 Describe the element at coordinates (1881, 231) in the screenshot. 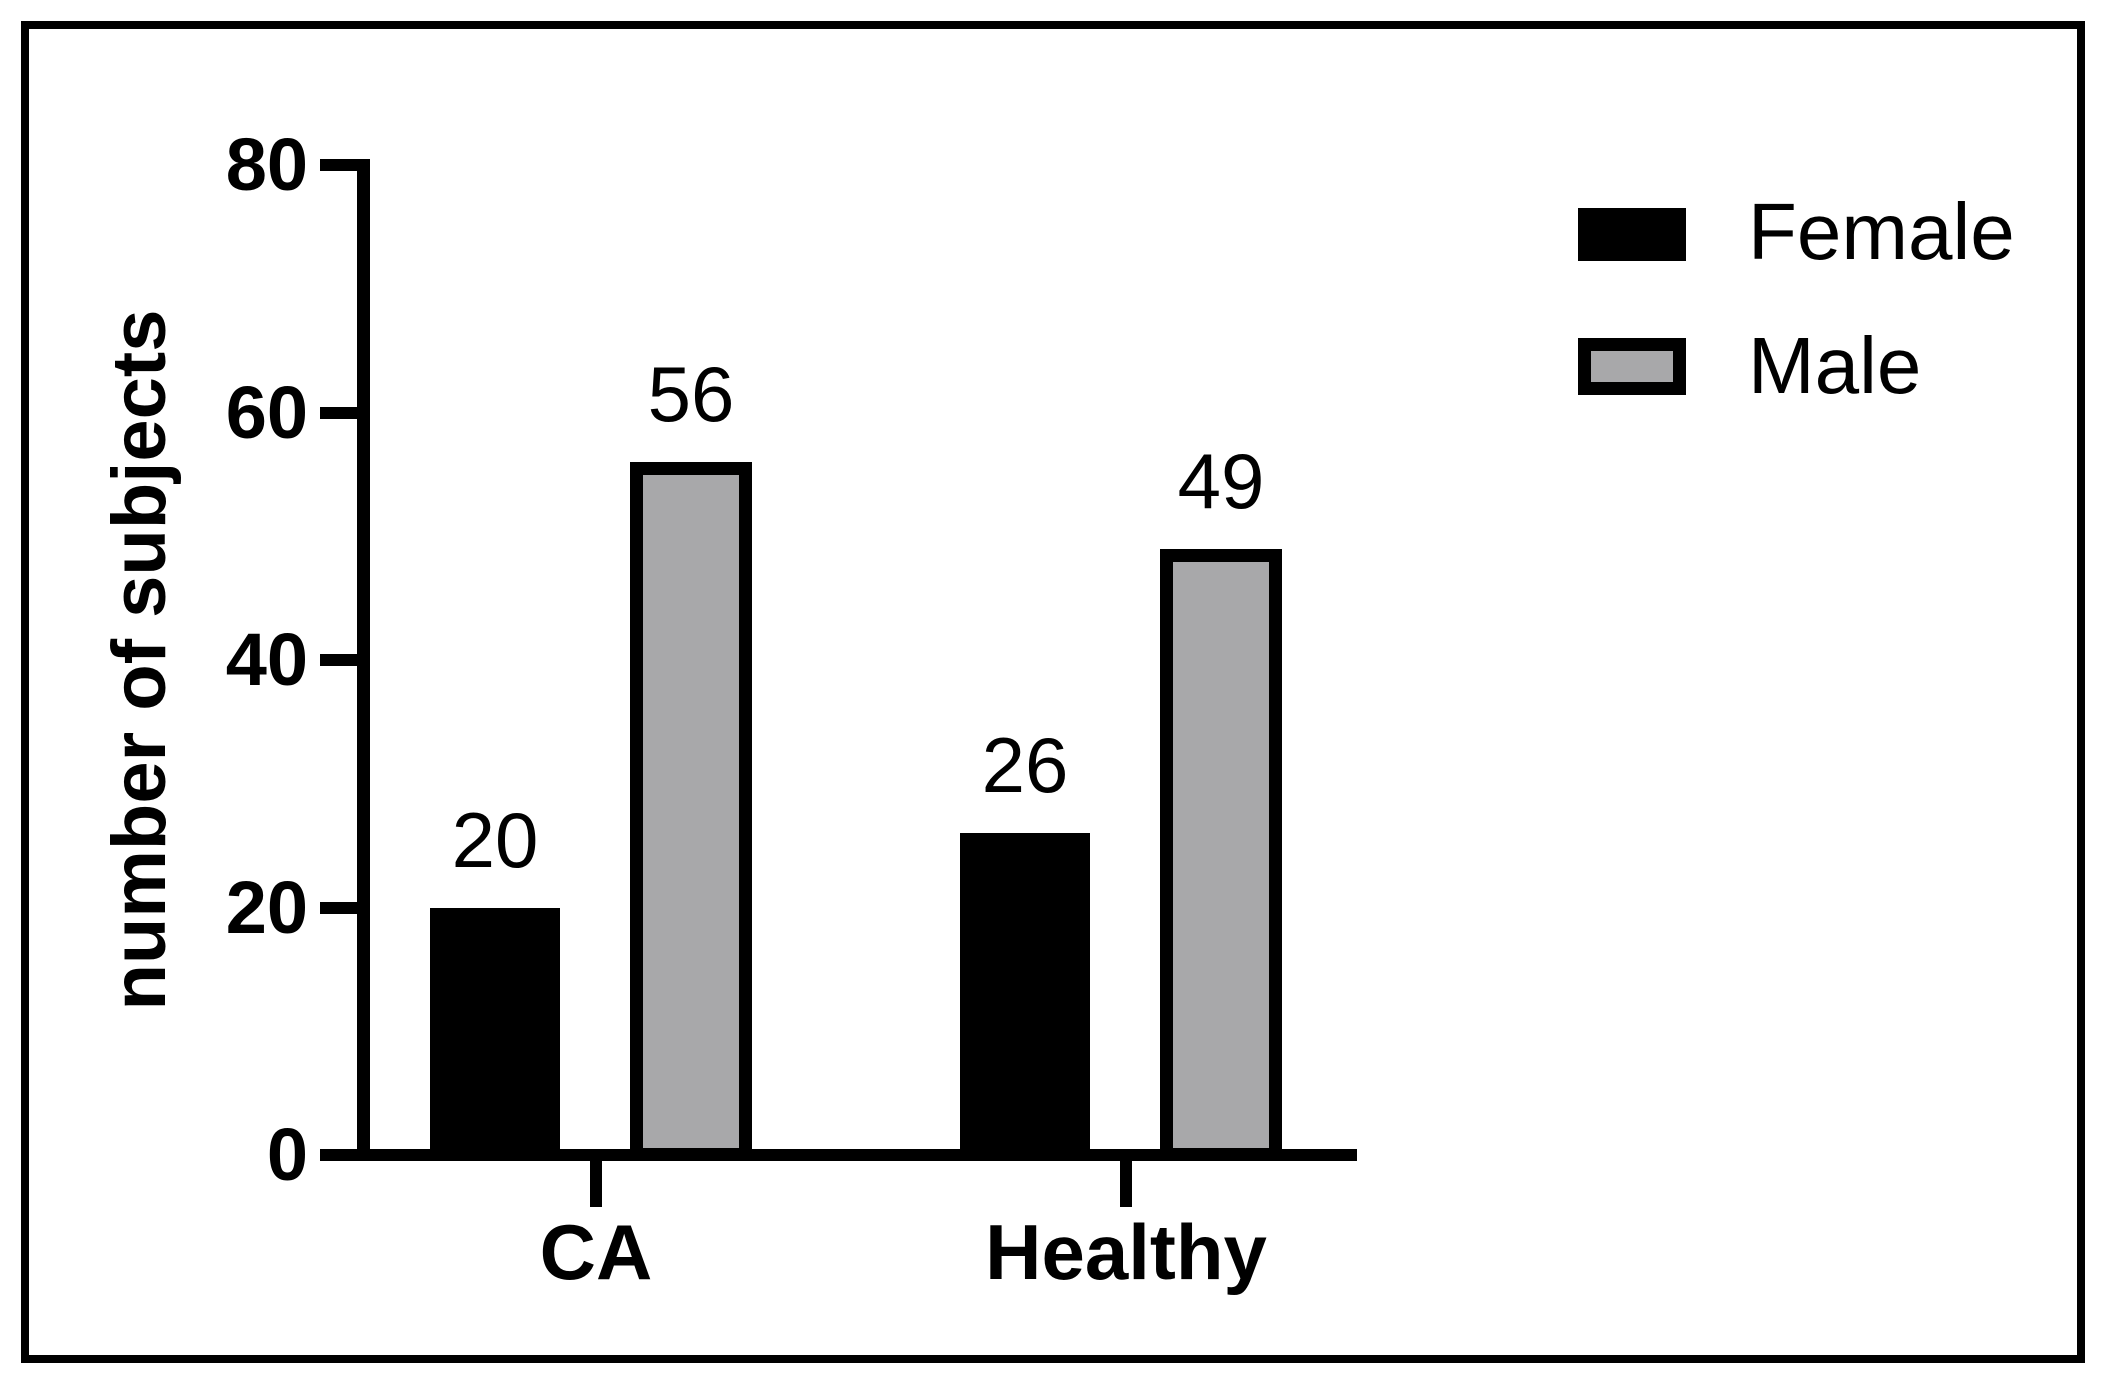

I see `legend-label-female: Female` at that location.